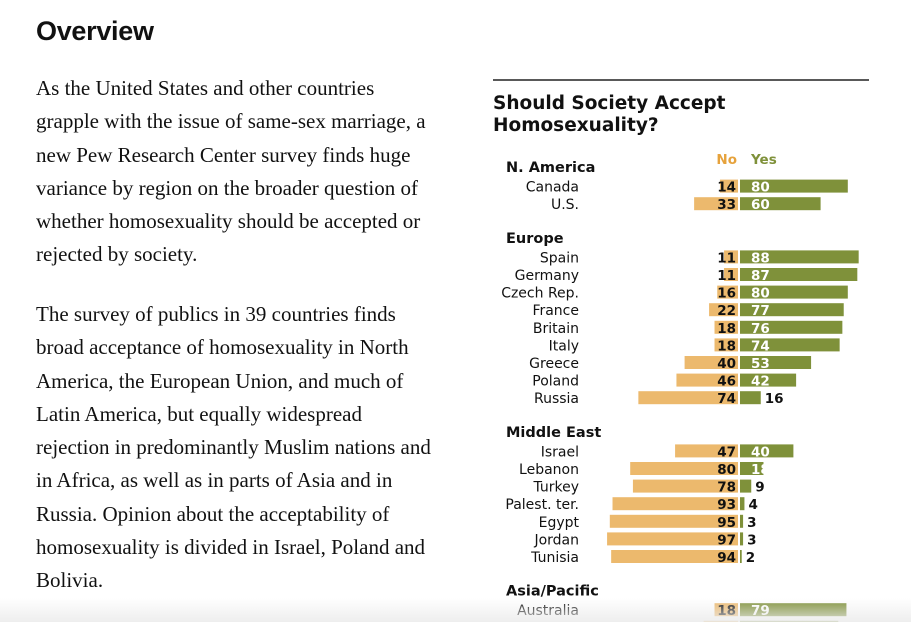  What do you see at coordinates (760, 258) in the screenshot?
I see `yes-value-label: 88` at bounding box center [760, 258].